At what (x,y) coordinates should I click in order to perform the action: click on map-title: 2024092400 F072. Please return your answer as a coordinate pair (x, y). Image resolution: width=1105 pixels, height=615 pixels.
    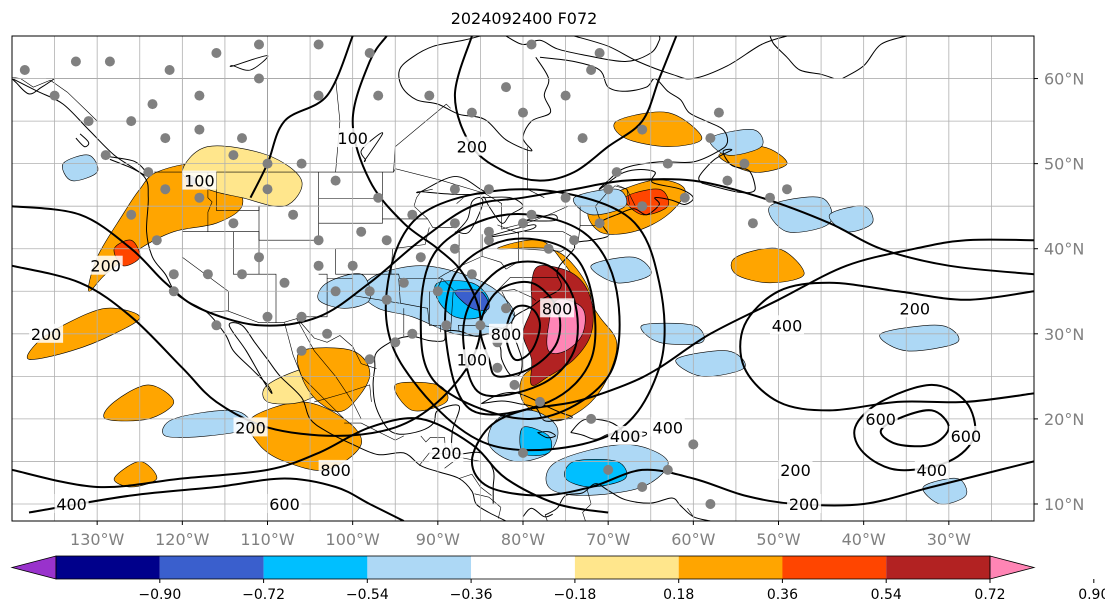
    Looking at the image, I should click on (524, 18).